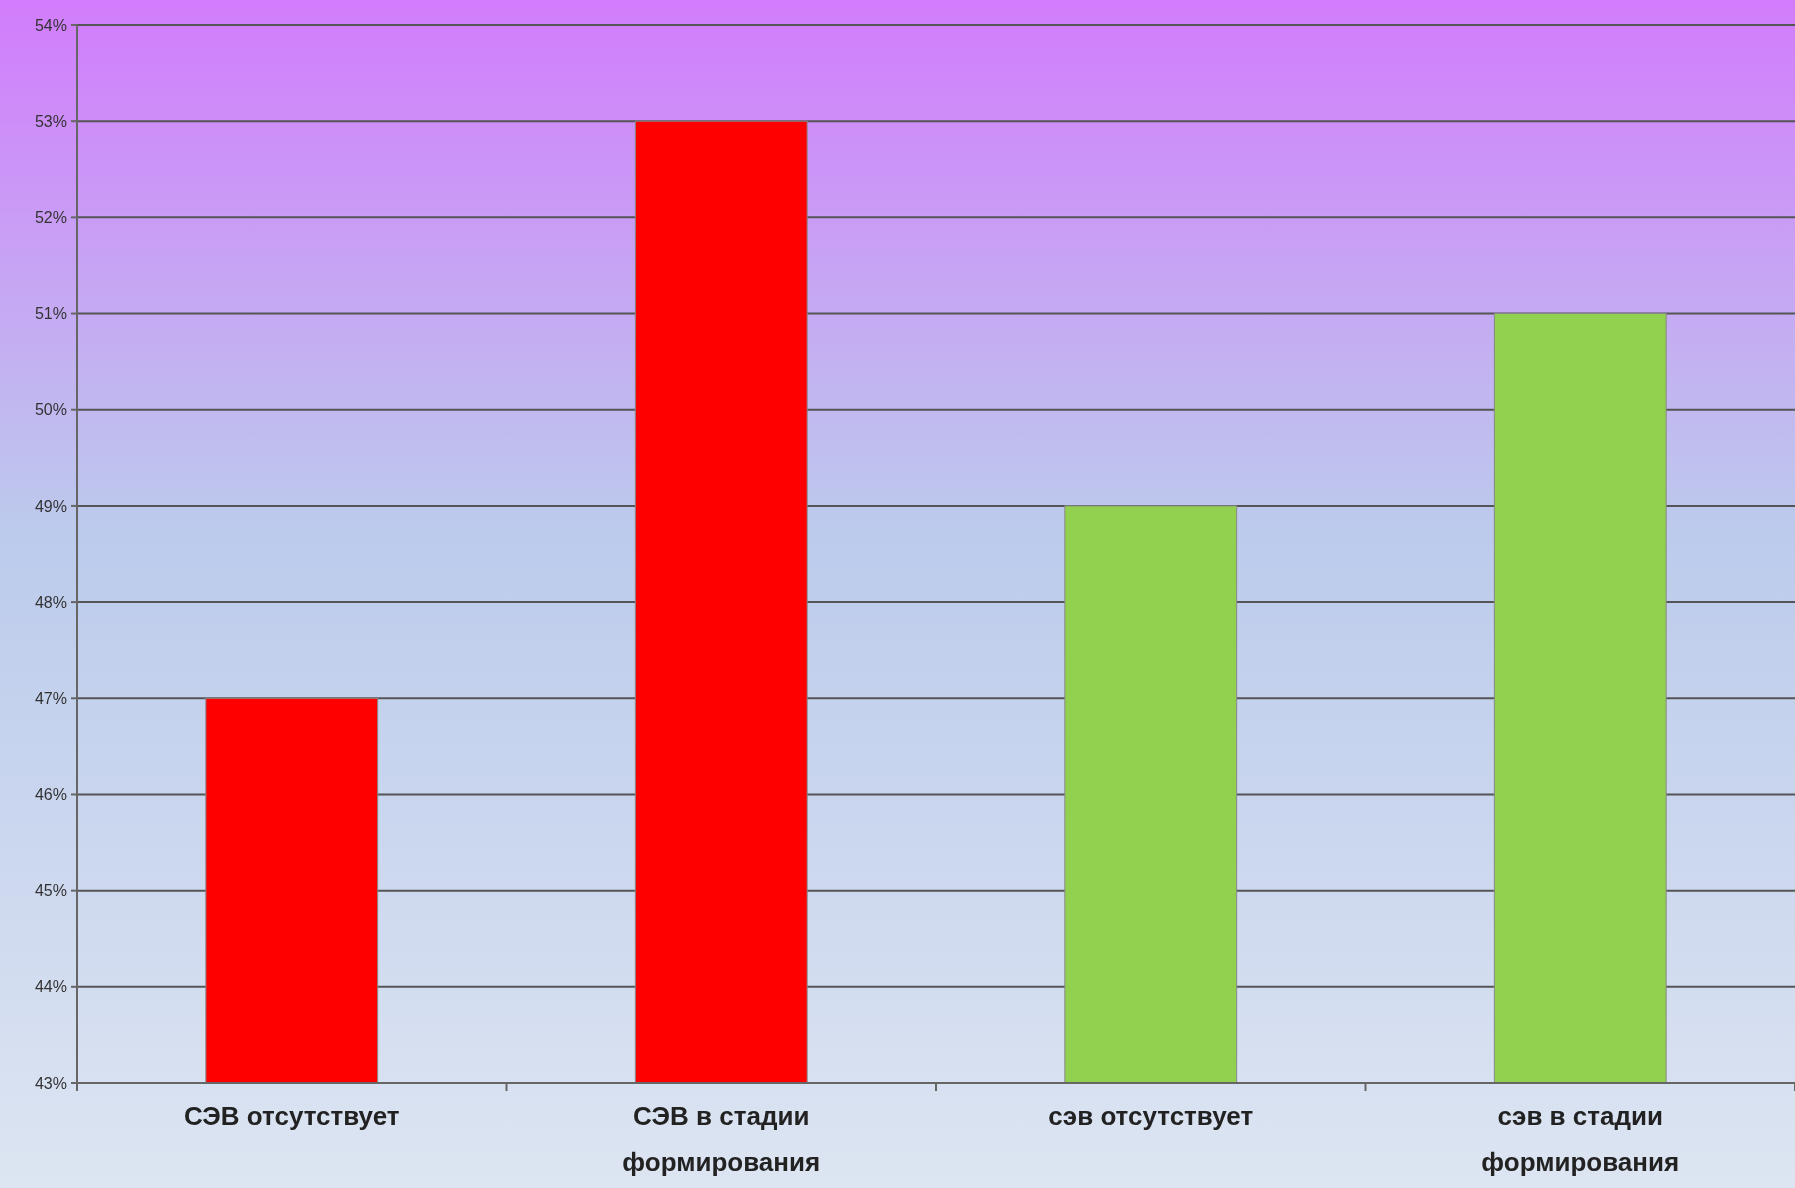 The width and height of the screenshot is (1795, 1188). What do you see at coordinates (50, 987) in the screenshot?
I see `y-tick-label: 44%` at bounding box center [50, 987].